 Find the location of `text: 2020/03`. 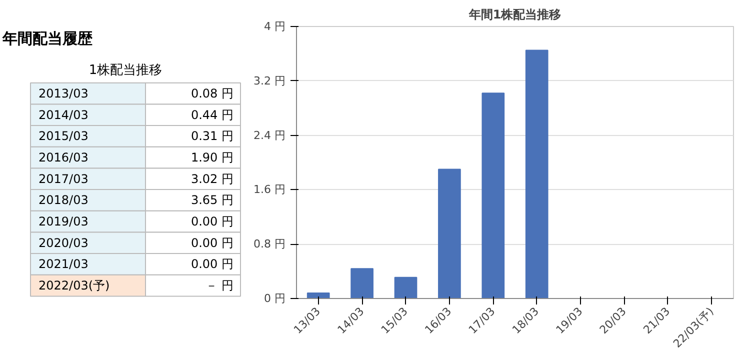

text: 2020/03 is located at coordinates (63, 243).